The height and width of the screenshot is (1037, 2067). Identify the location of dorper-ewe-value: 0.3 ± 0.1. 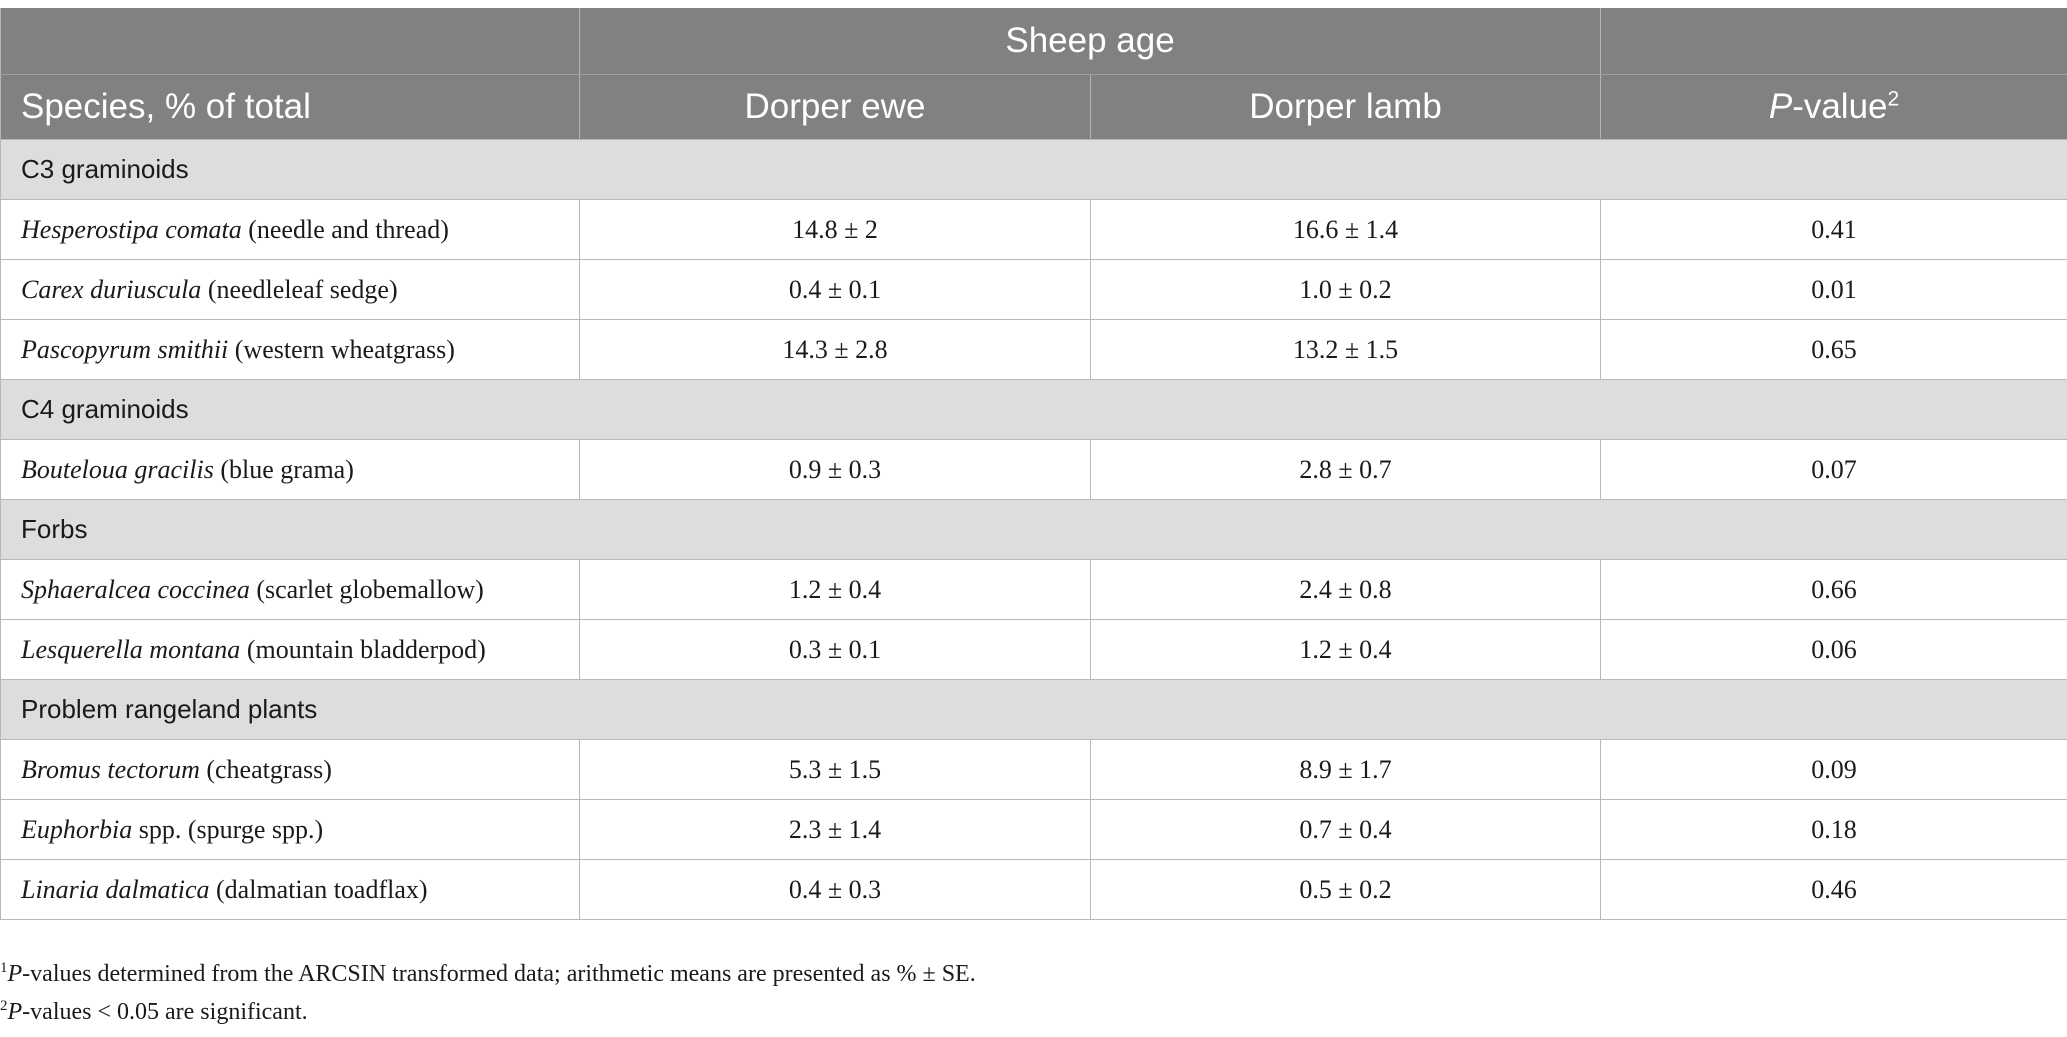
(835, 649).